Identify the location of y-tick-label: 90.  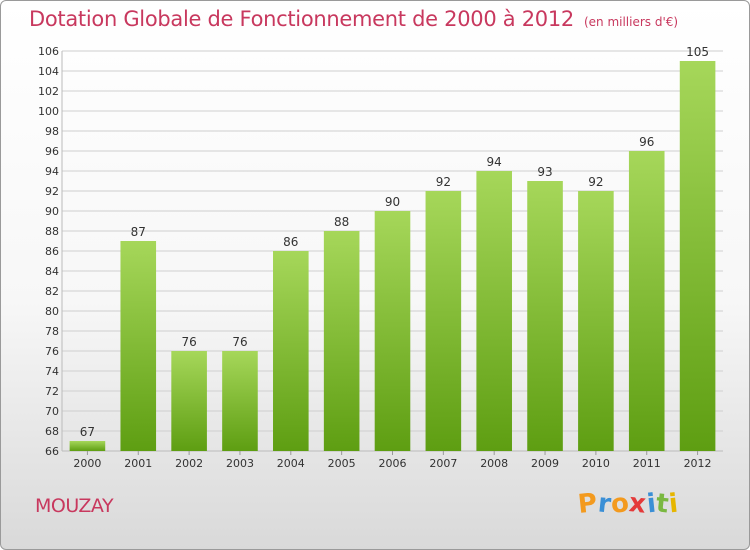
(52, 211).